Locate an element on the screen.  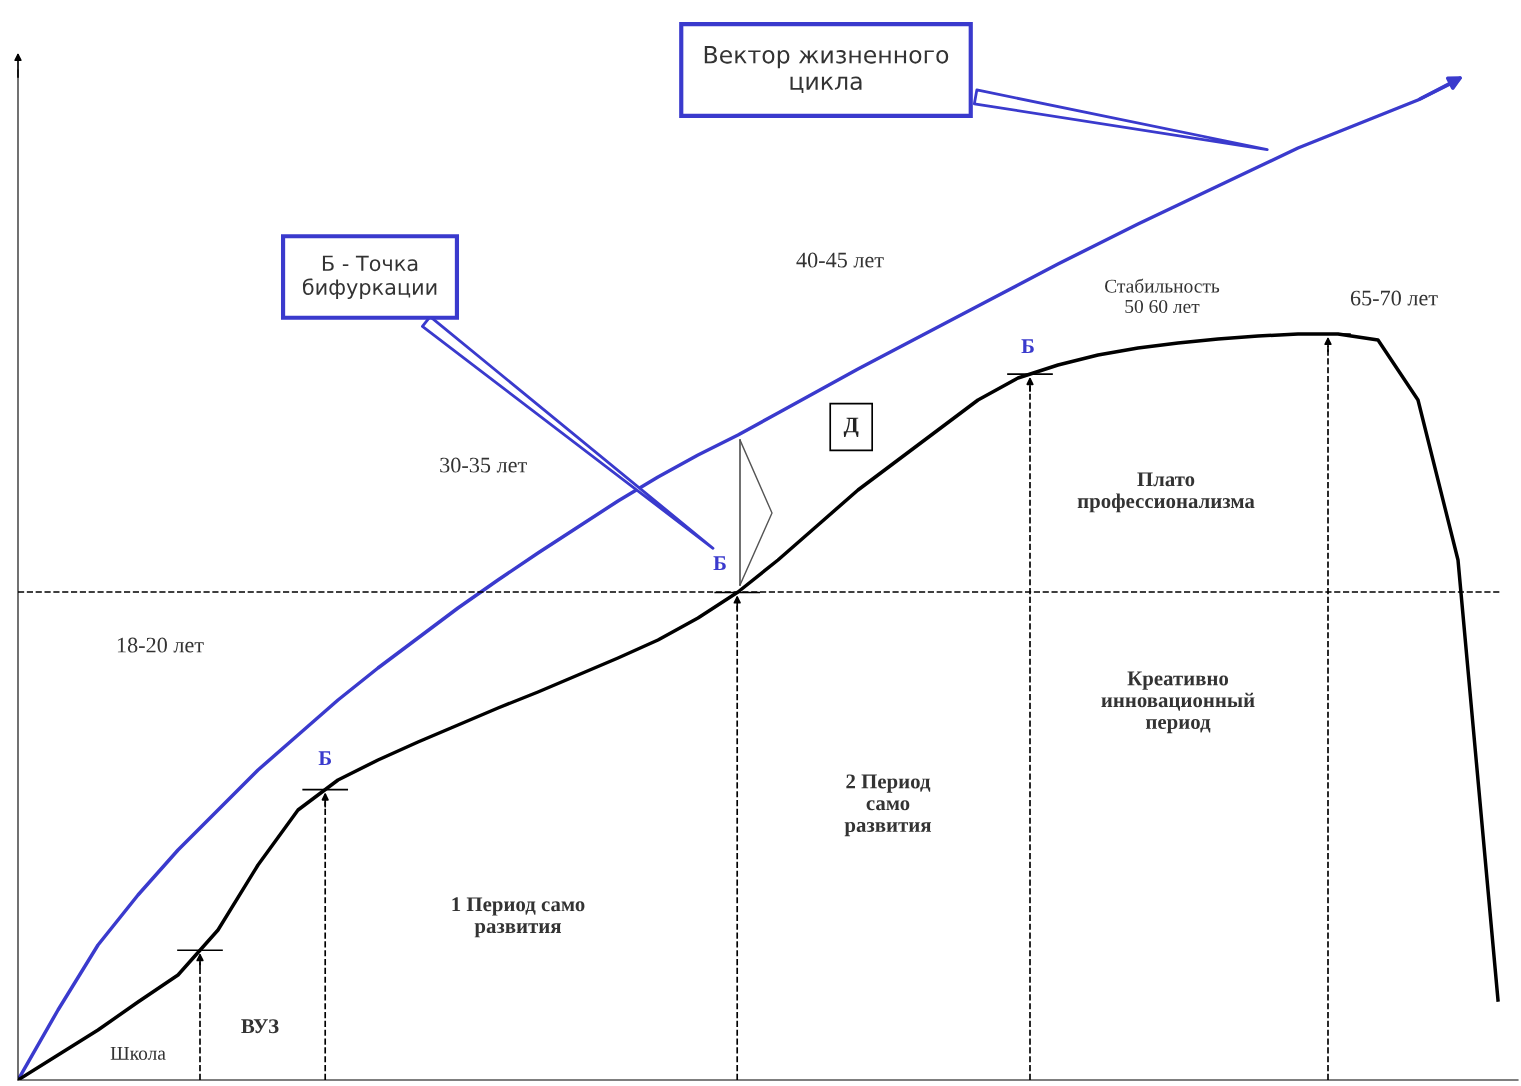
annotation: Плато профессионализма is located at coordinates (1166, 492).